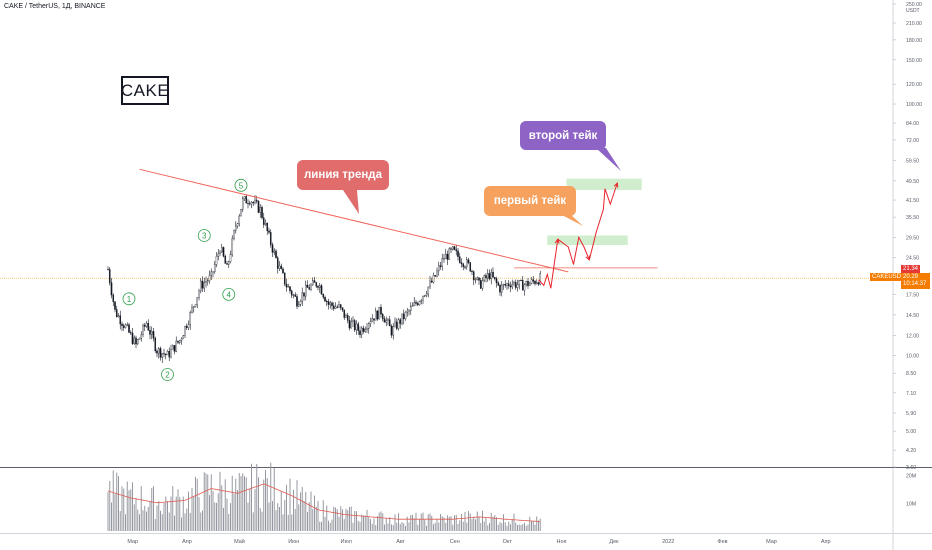  I want to click on y-tick-label: 5.00, so click(911, 432).